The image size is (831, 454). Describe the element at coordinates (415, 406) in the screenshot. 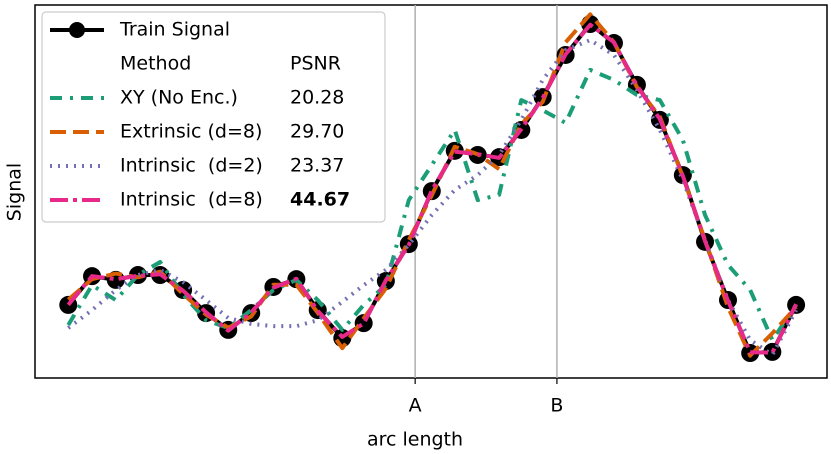

I see `x-tick-label: A` at that location.